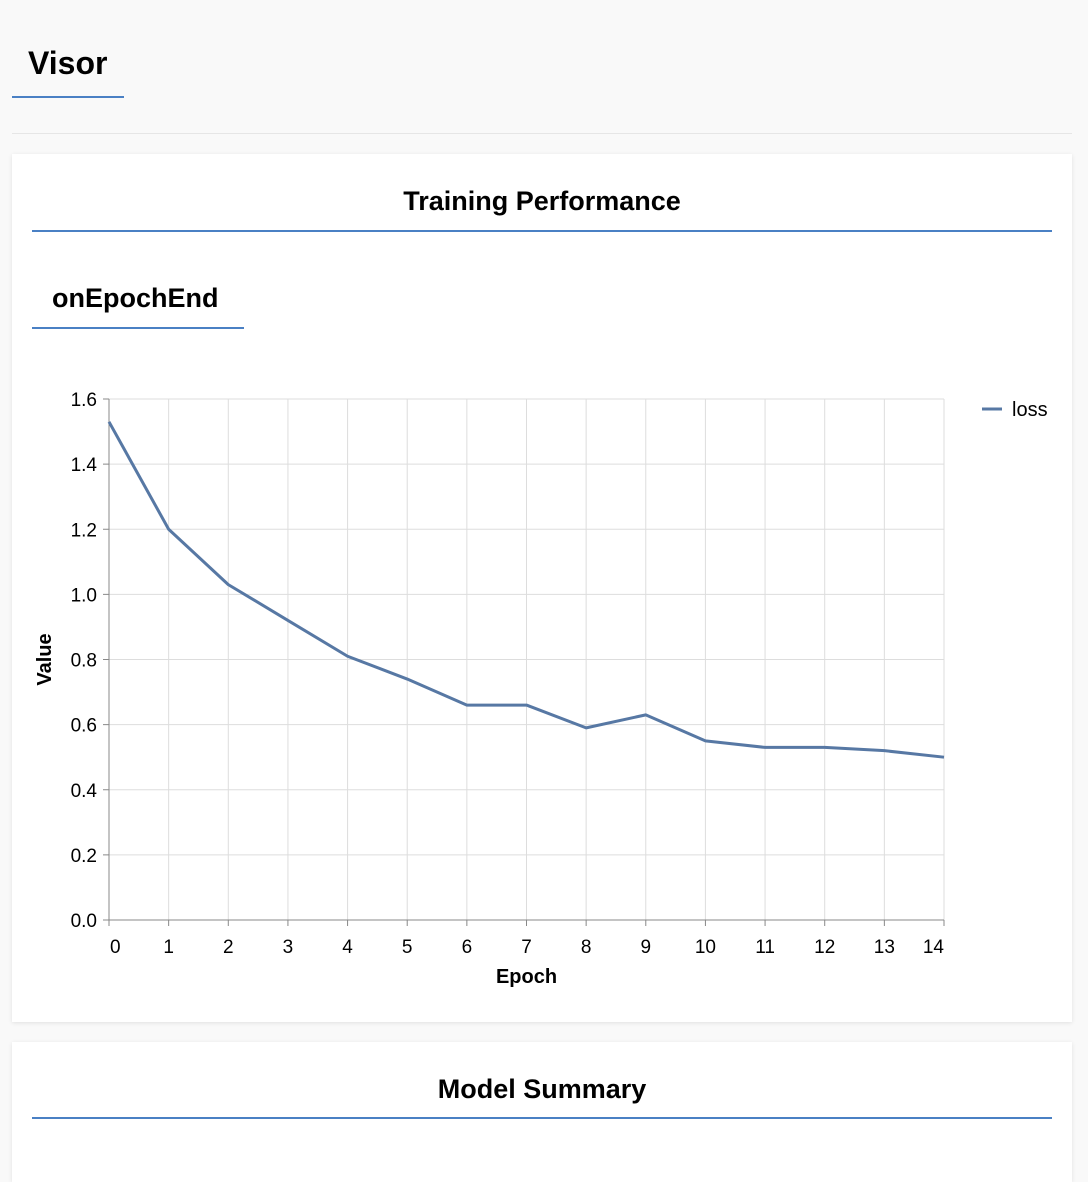  Describe the element at coordinates (84, 726) in the screenshot. I see `y-tick-label: 0.6` at that location.